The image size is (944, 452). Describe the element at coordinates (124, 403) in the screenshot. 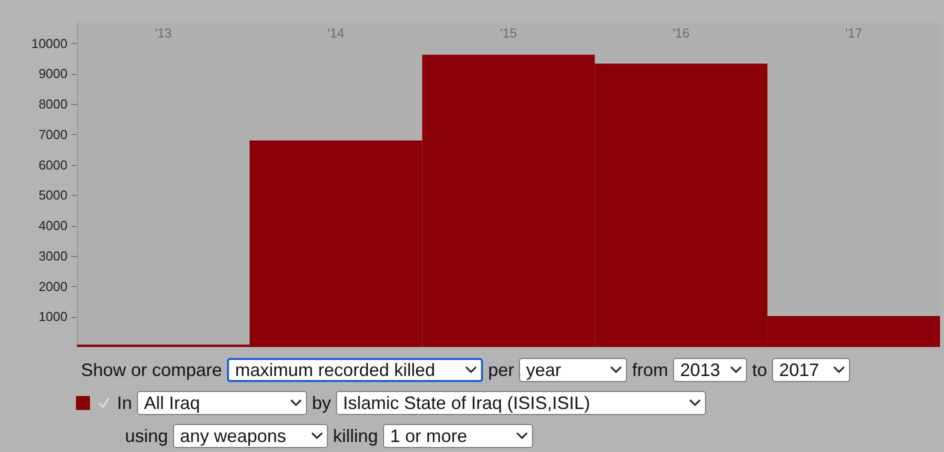

I see `text: In` at that location.